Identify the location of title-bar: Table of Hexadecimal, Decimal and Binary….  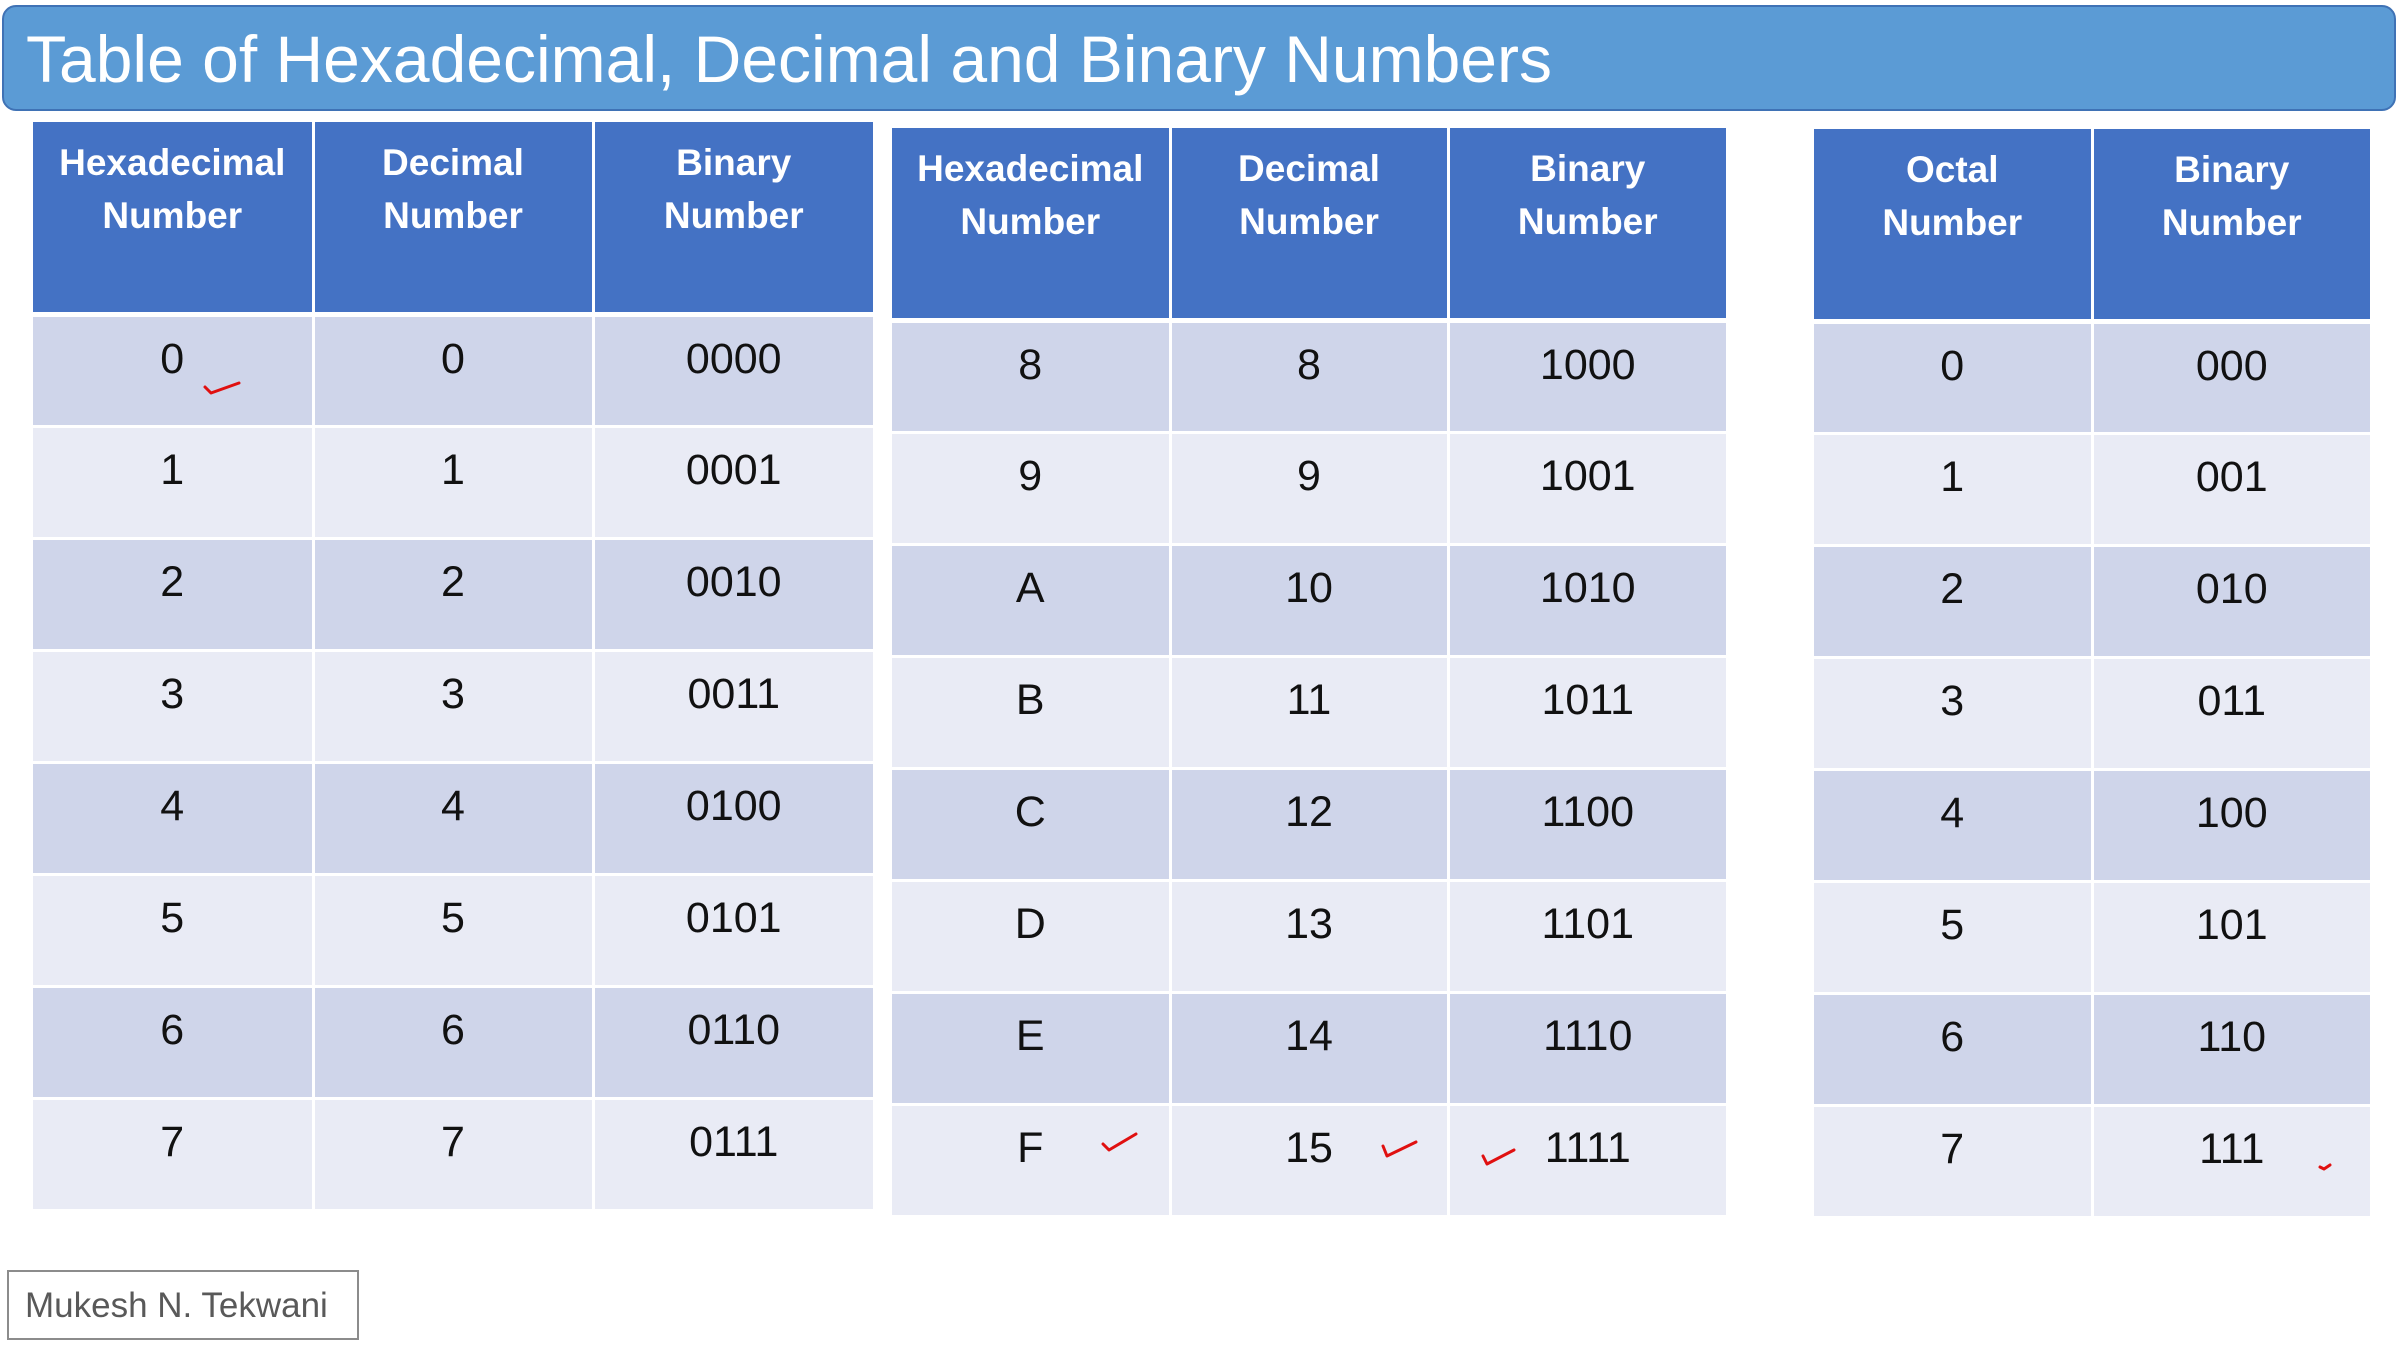
(1199, 58).